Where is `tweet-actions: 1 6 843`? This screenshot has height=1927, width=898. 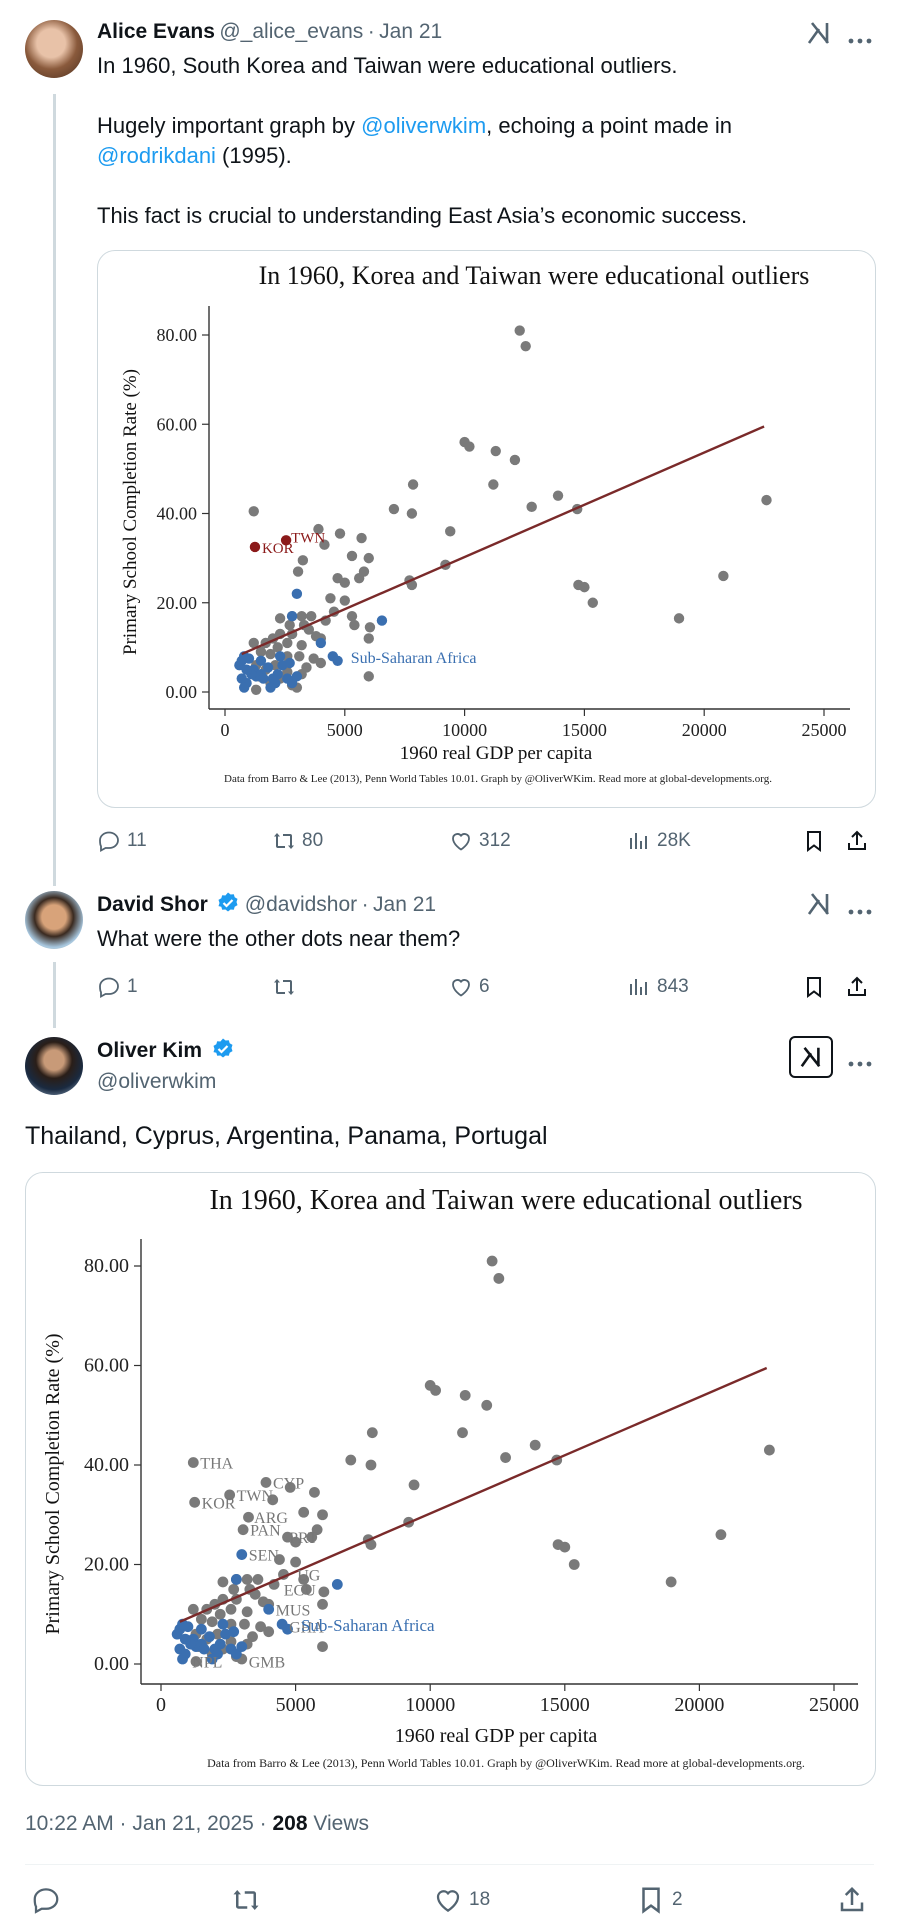
tweet-actions: 1 6 843 is located at coordinates (487, 987).